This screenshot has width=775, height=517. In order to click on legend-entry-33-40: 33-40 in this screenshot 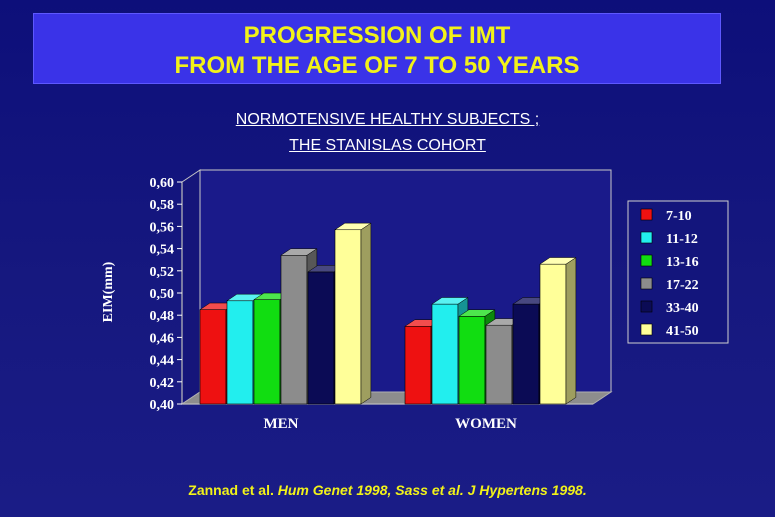, I will do `click(682, 308)`.